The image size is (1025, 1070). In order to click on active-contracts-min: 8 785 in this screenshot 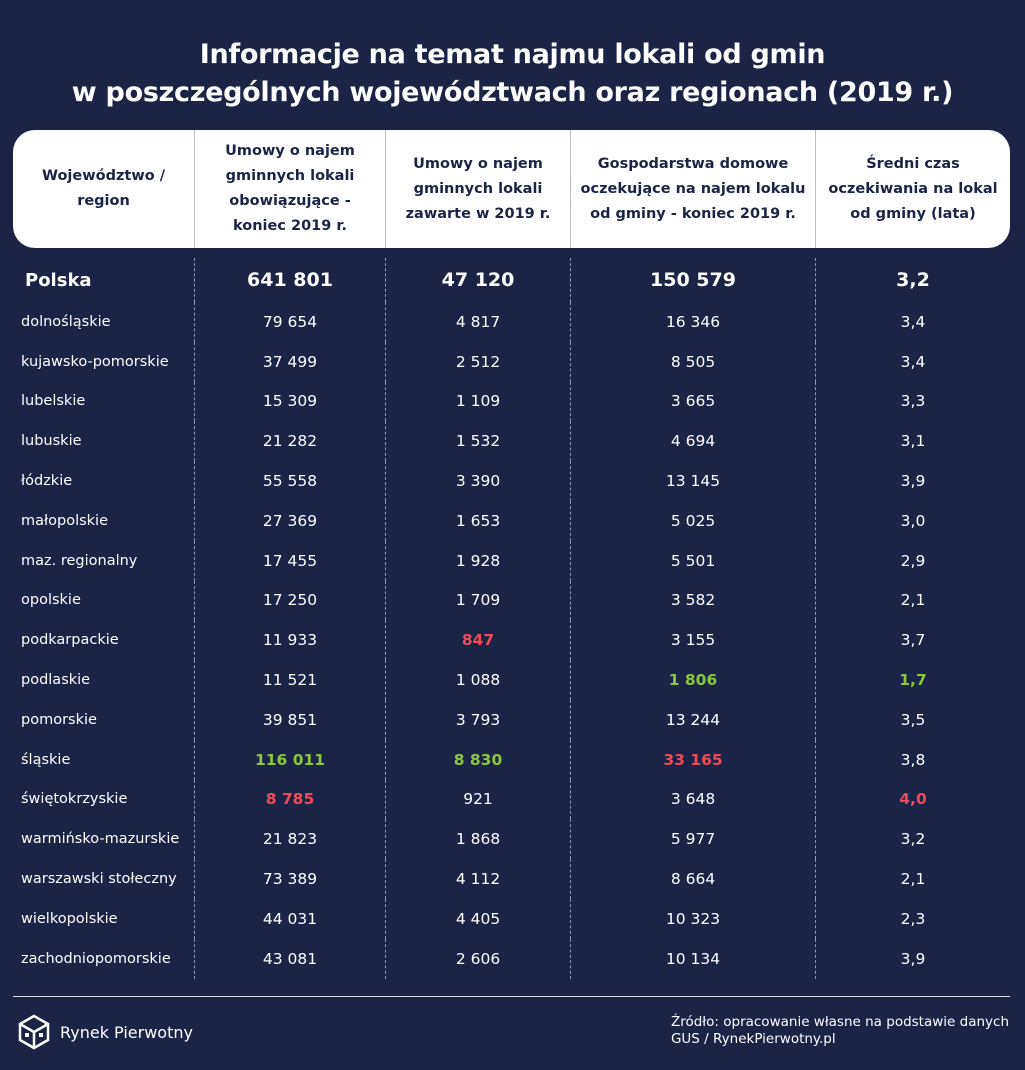, I will do `click(290, 799)`.